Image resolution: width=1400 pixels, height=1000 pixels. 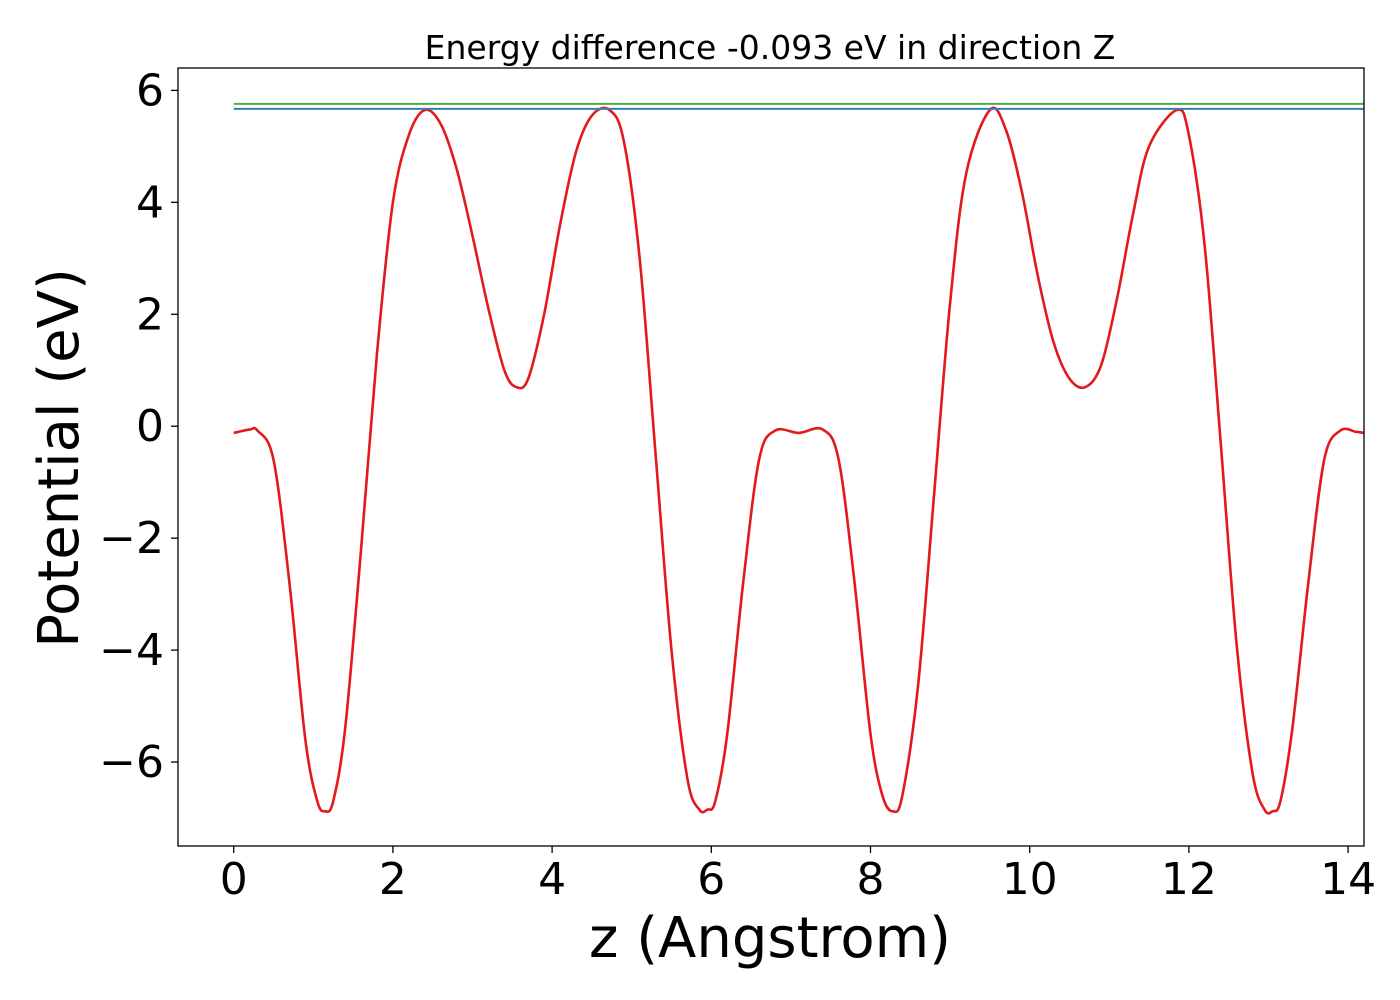 I want to click on x-tick-label: 6, so click(x=711, y=879).